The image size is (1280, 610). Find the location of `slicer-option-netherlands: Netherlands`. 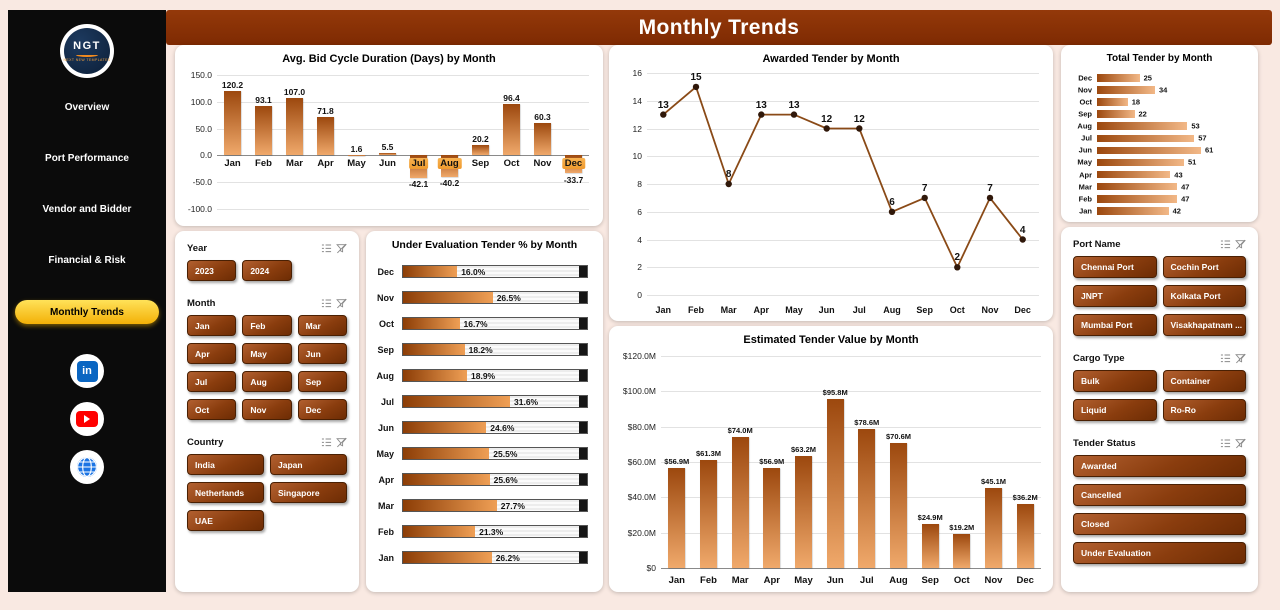

slicer-option-netherlands: Netherlands is located at coordinates (225, 492).